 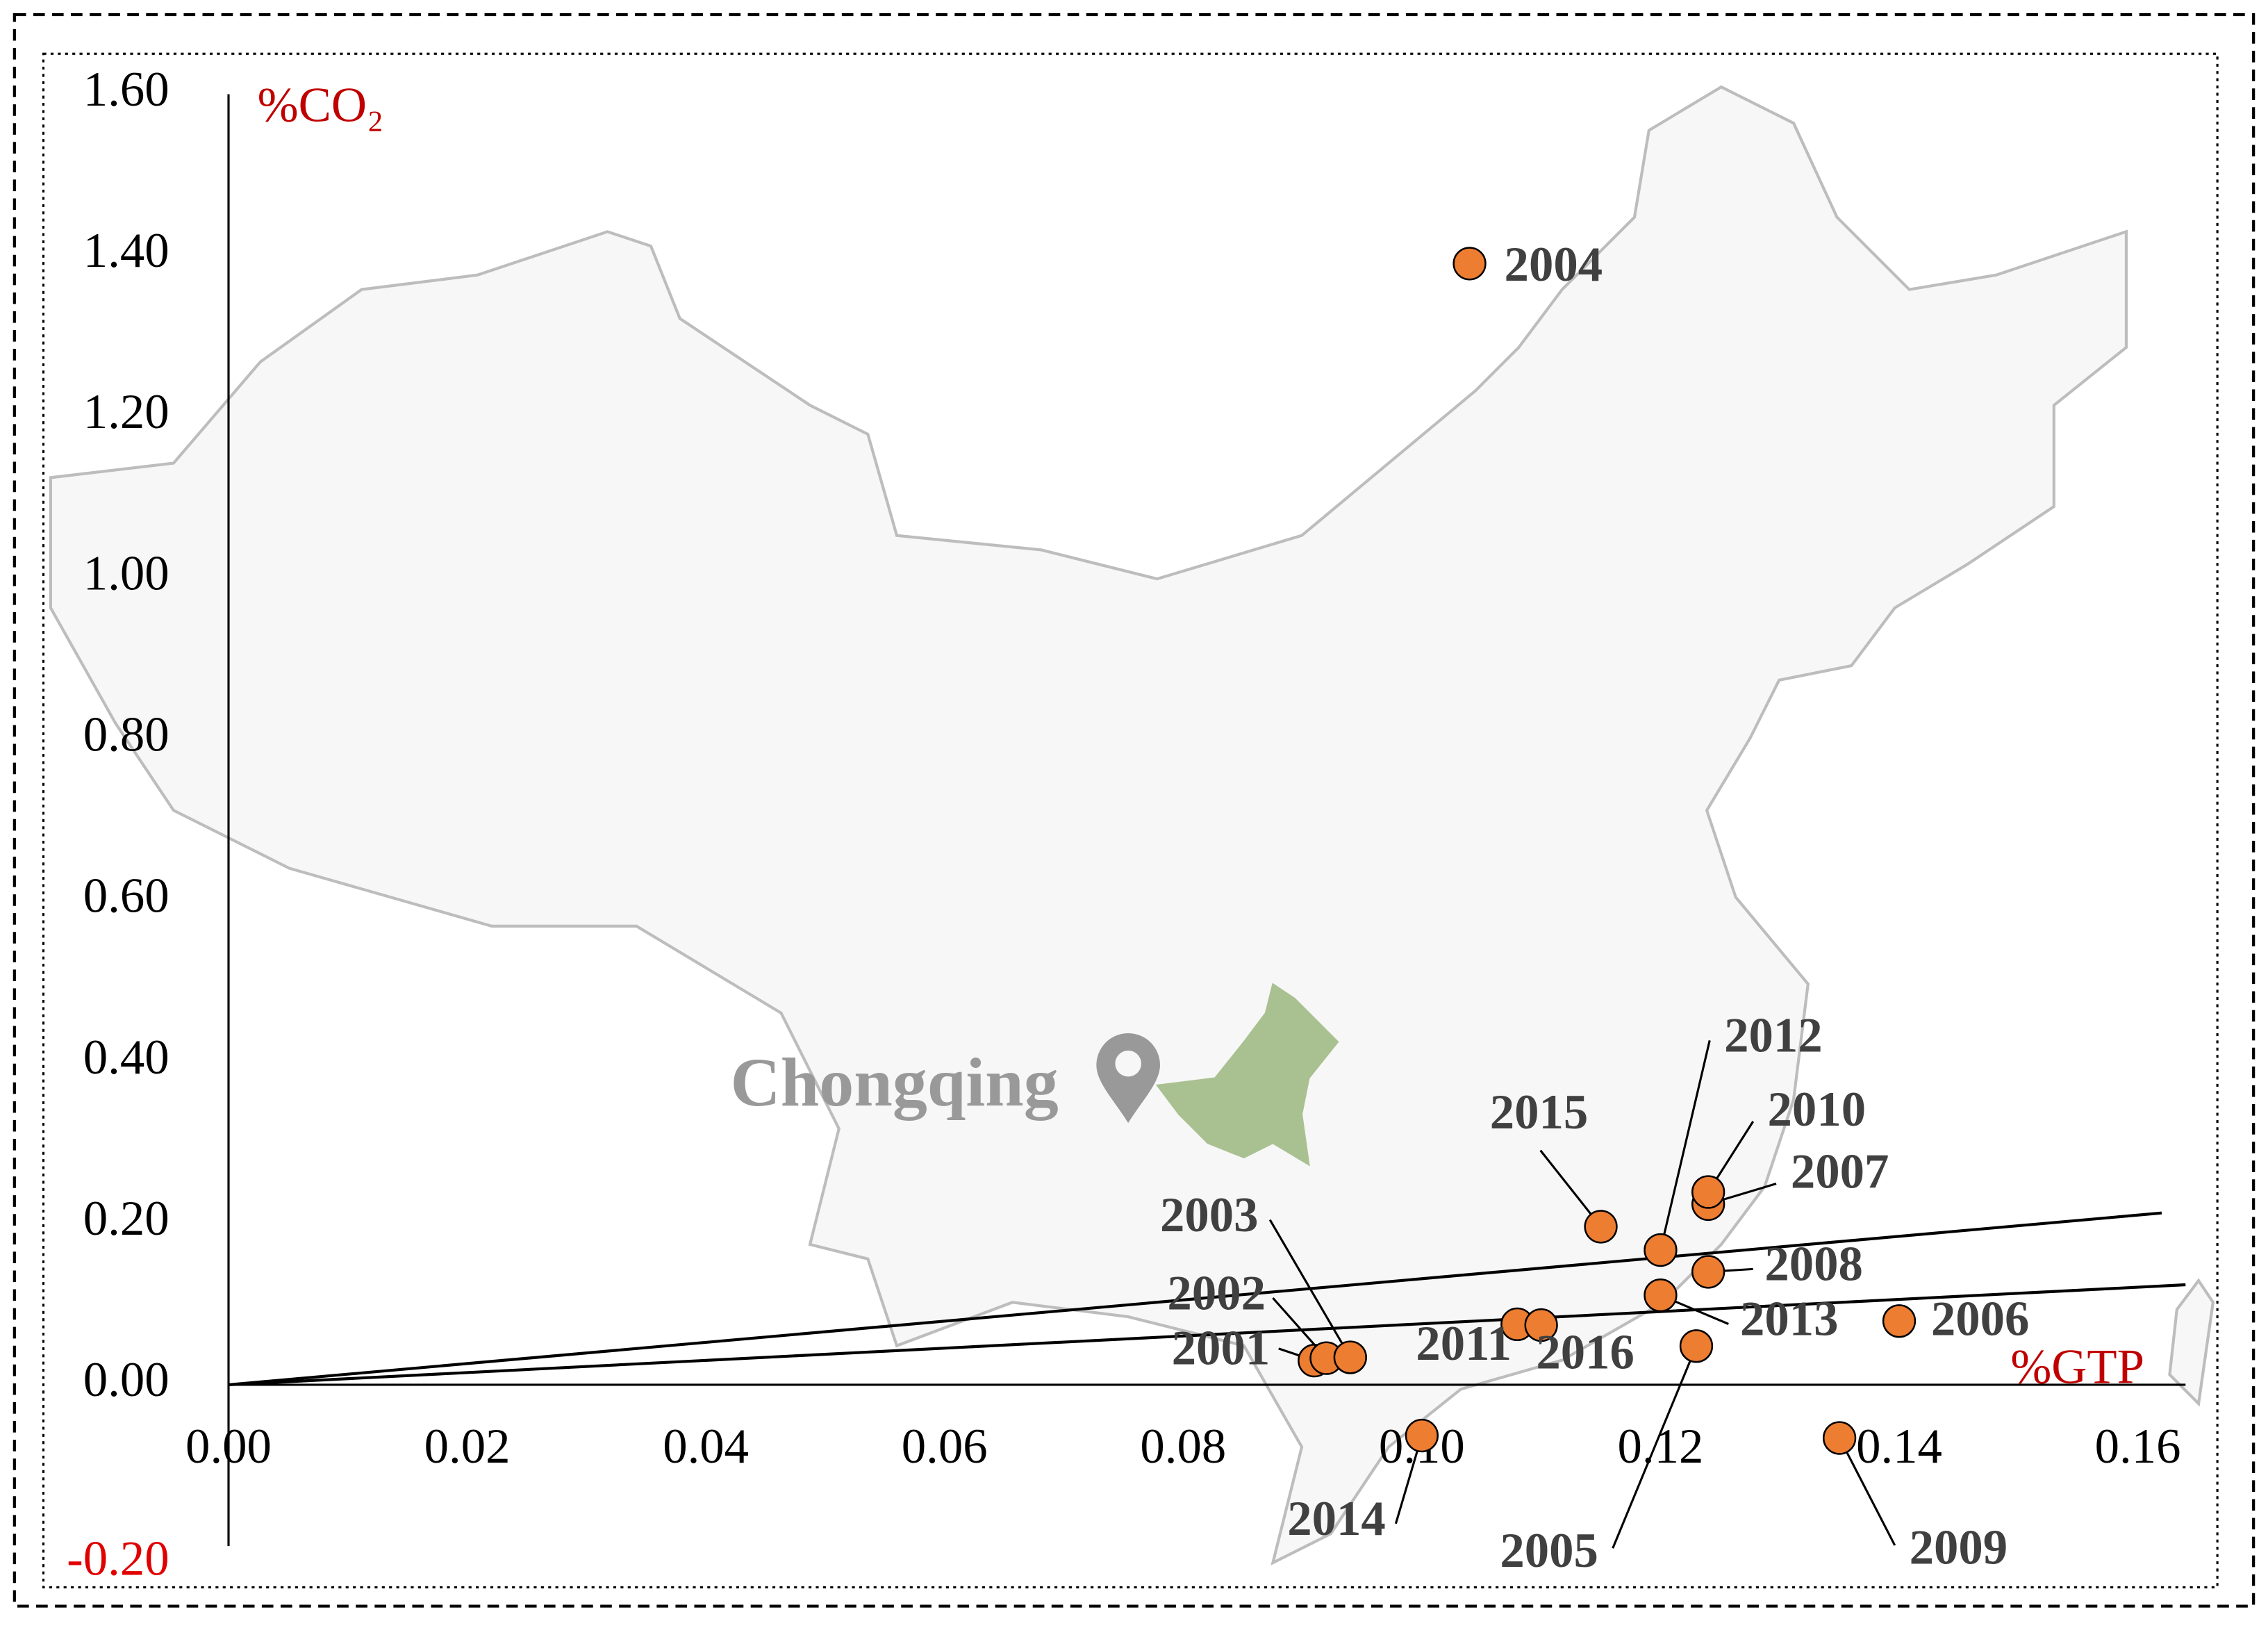 What do you see at coordinates (1585, 1353) in the screenshot?
I see `point-label: 2016` at bounding box center [1585, 1353].